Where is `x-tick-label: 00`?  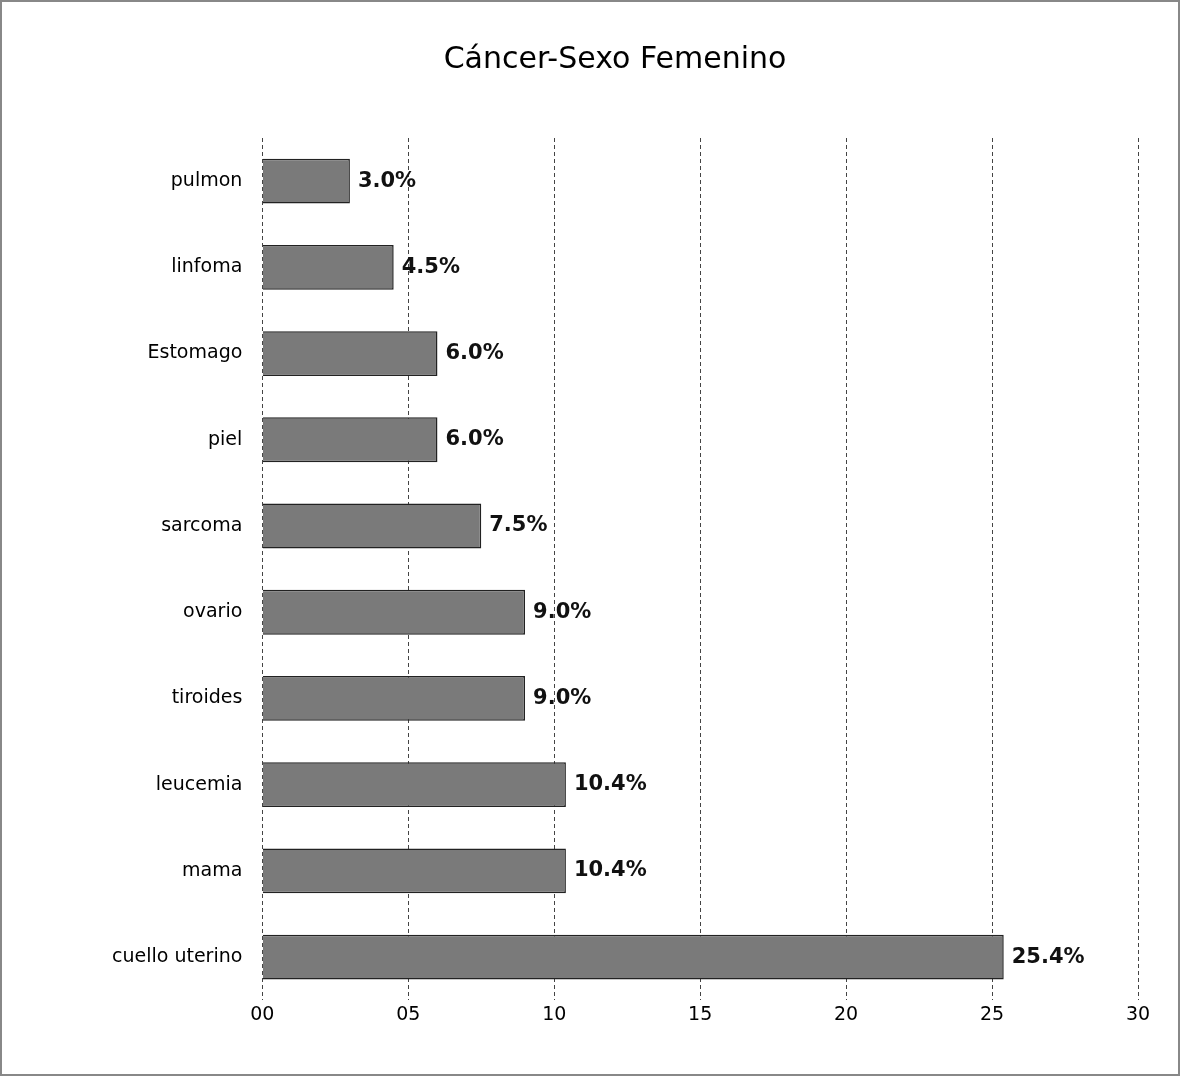
x-tick-label: 00 is located at coordinates (262, 1012).